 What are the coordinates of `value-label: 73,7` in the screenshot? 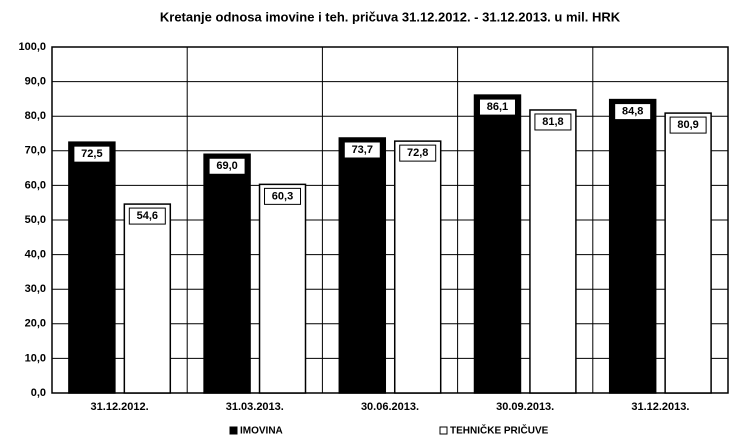 It's located at (362, 150).